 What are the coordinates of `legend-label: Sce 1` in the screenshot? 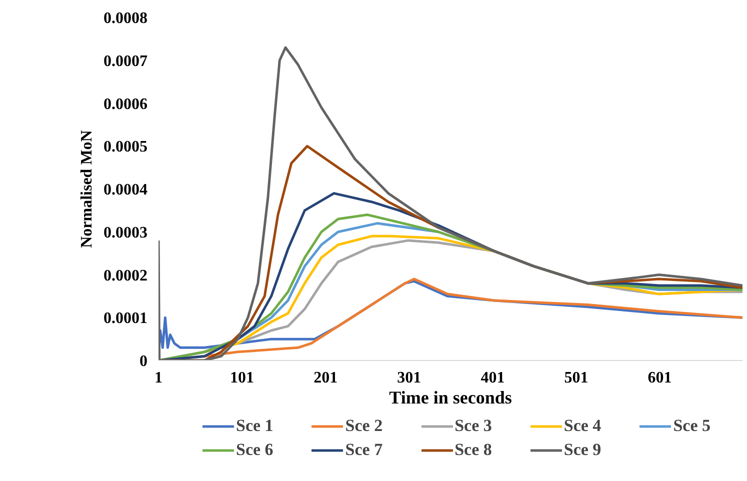 It's located at (255, 426).